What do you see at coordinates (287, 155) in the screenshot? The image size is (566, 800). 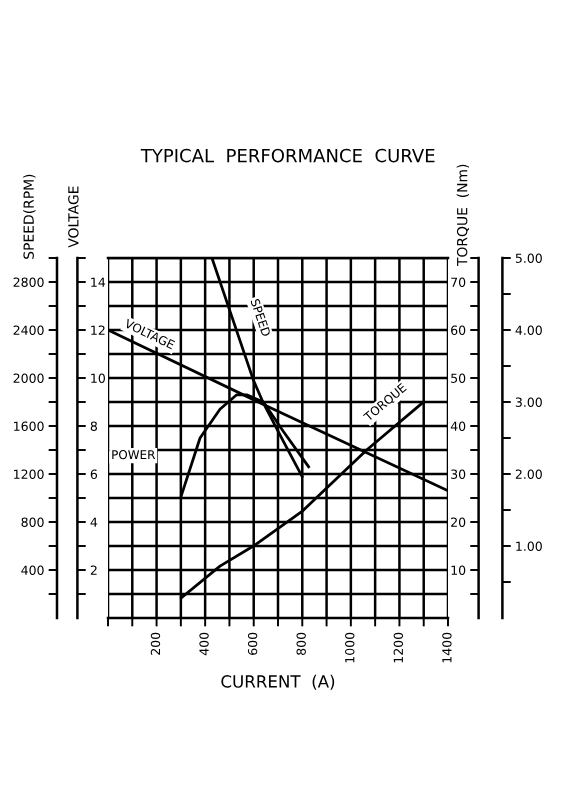 I see `chart-title: TYPICAL PERFORMANCE CURVE` at bounding box center [287, 155].